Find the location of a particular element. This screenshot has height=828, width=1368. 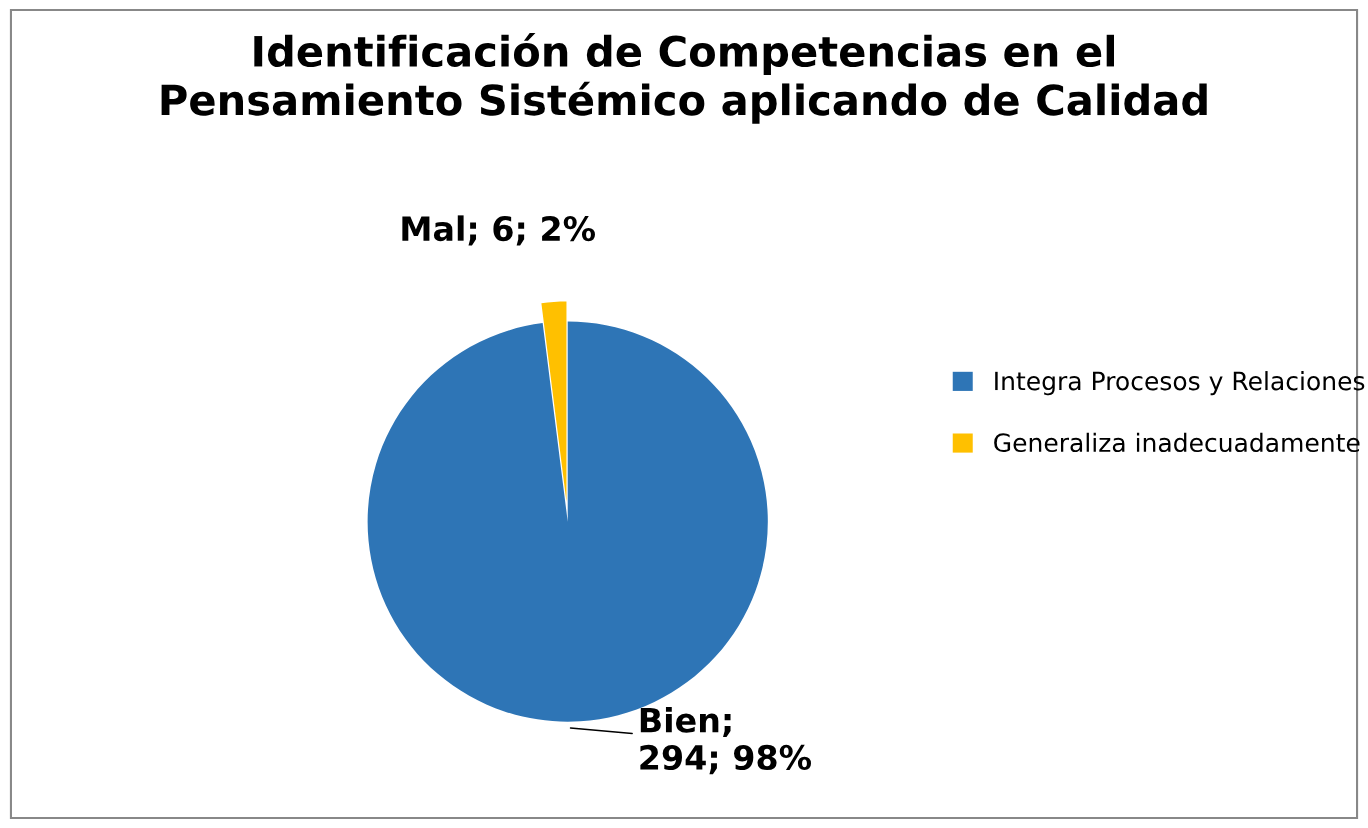

legend-label: Integra Procesos y Relaciones is located at coordinates (1180, 383).